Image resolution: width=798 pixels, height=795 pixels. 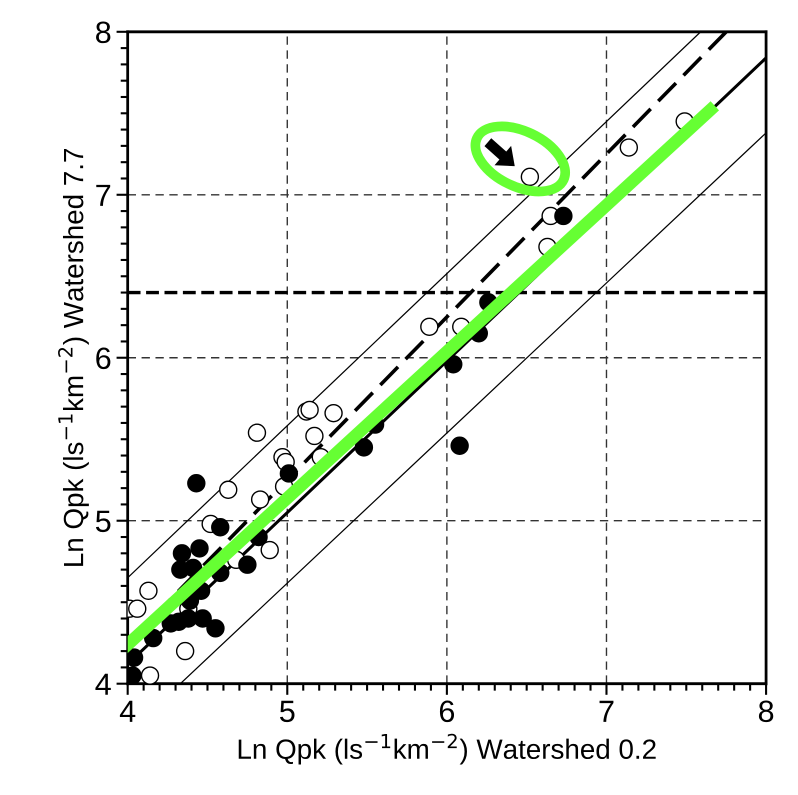 I want to click on x-tick-label: 4, so click(x=128, y=711).